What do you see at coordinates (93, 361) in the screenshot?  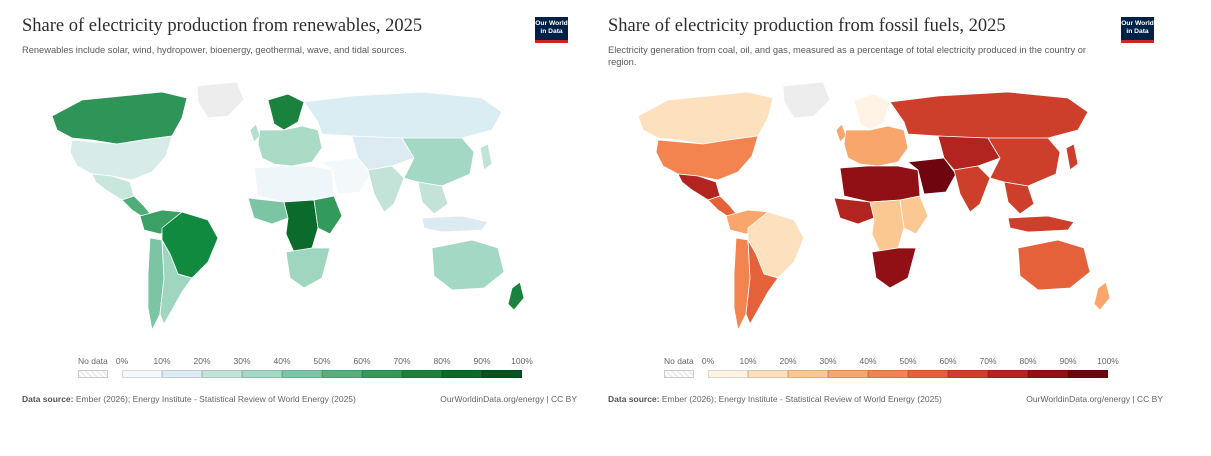 I see `no-data-label: No data` at bounding box center [93, 361].